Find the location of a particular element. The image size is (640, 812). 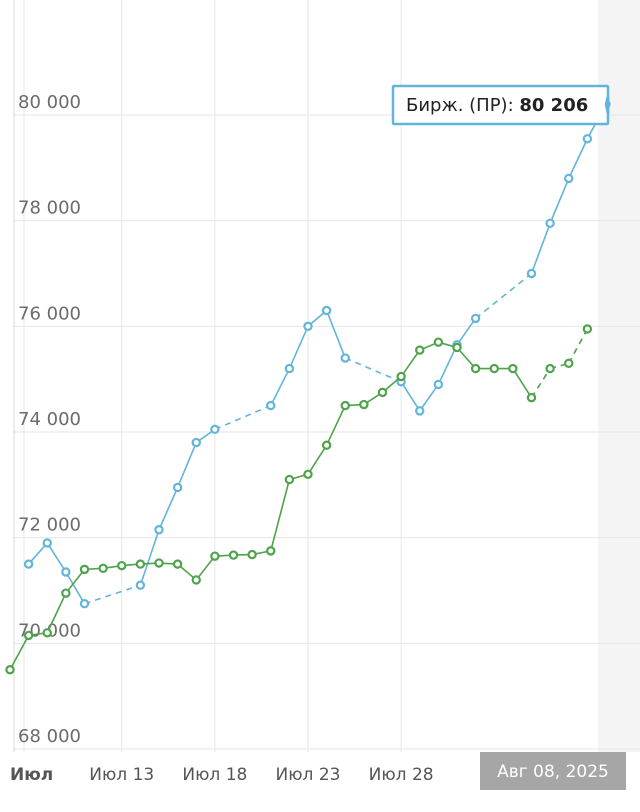

date-label-box is located at coordinates (553, 771).